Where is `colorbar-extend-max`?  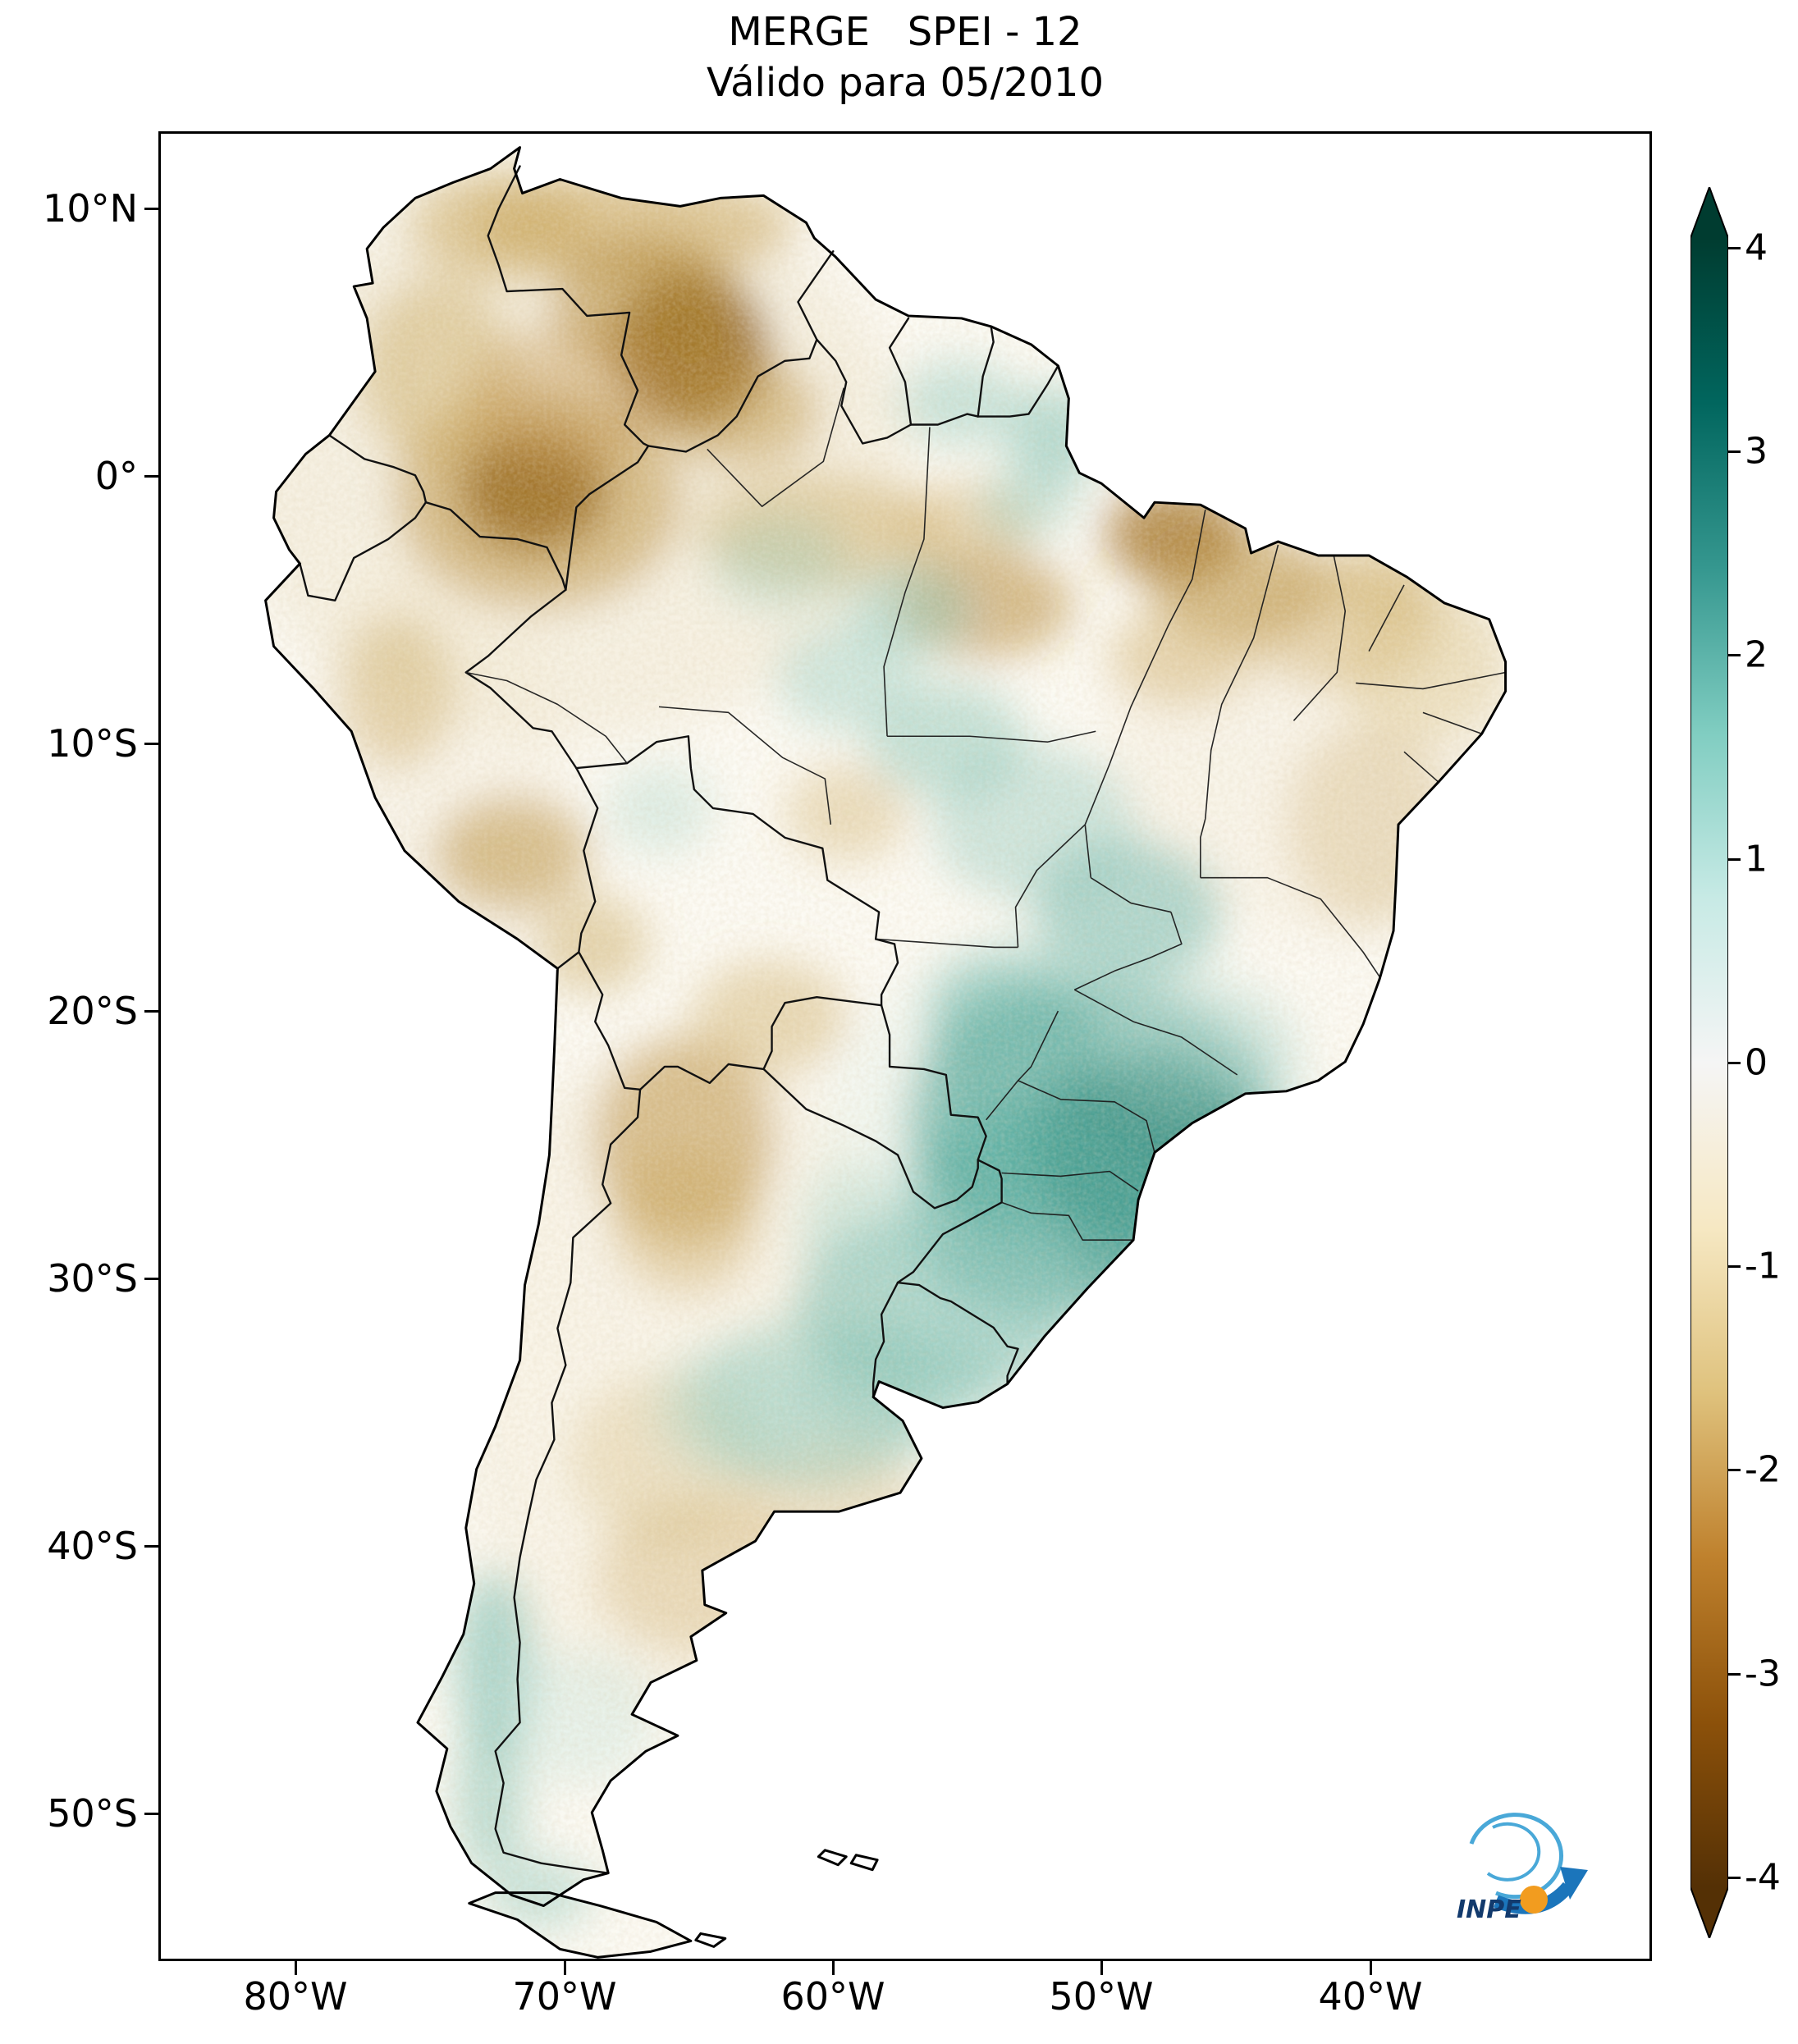 colorbar-extend-max is located at coordinates (1709, 213).